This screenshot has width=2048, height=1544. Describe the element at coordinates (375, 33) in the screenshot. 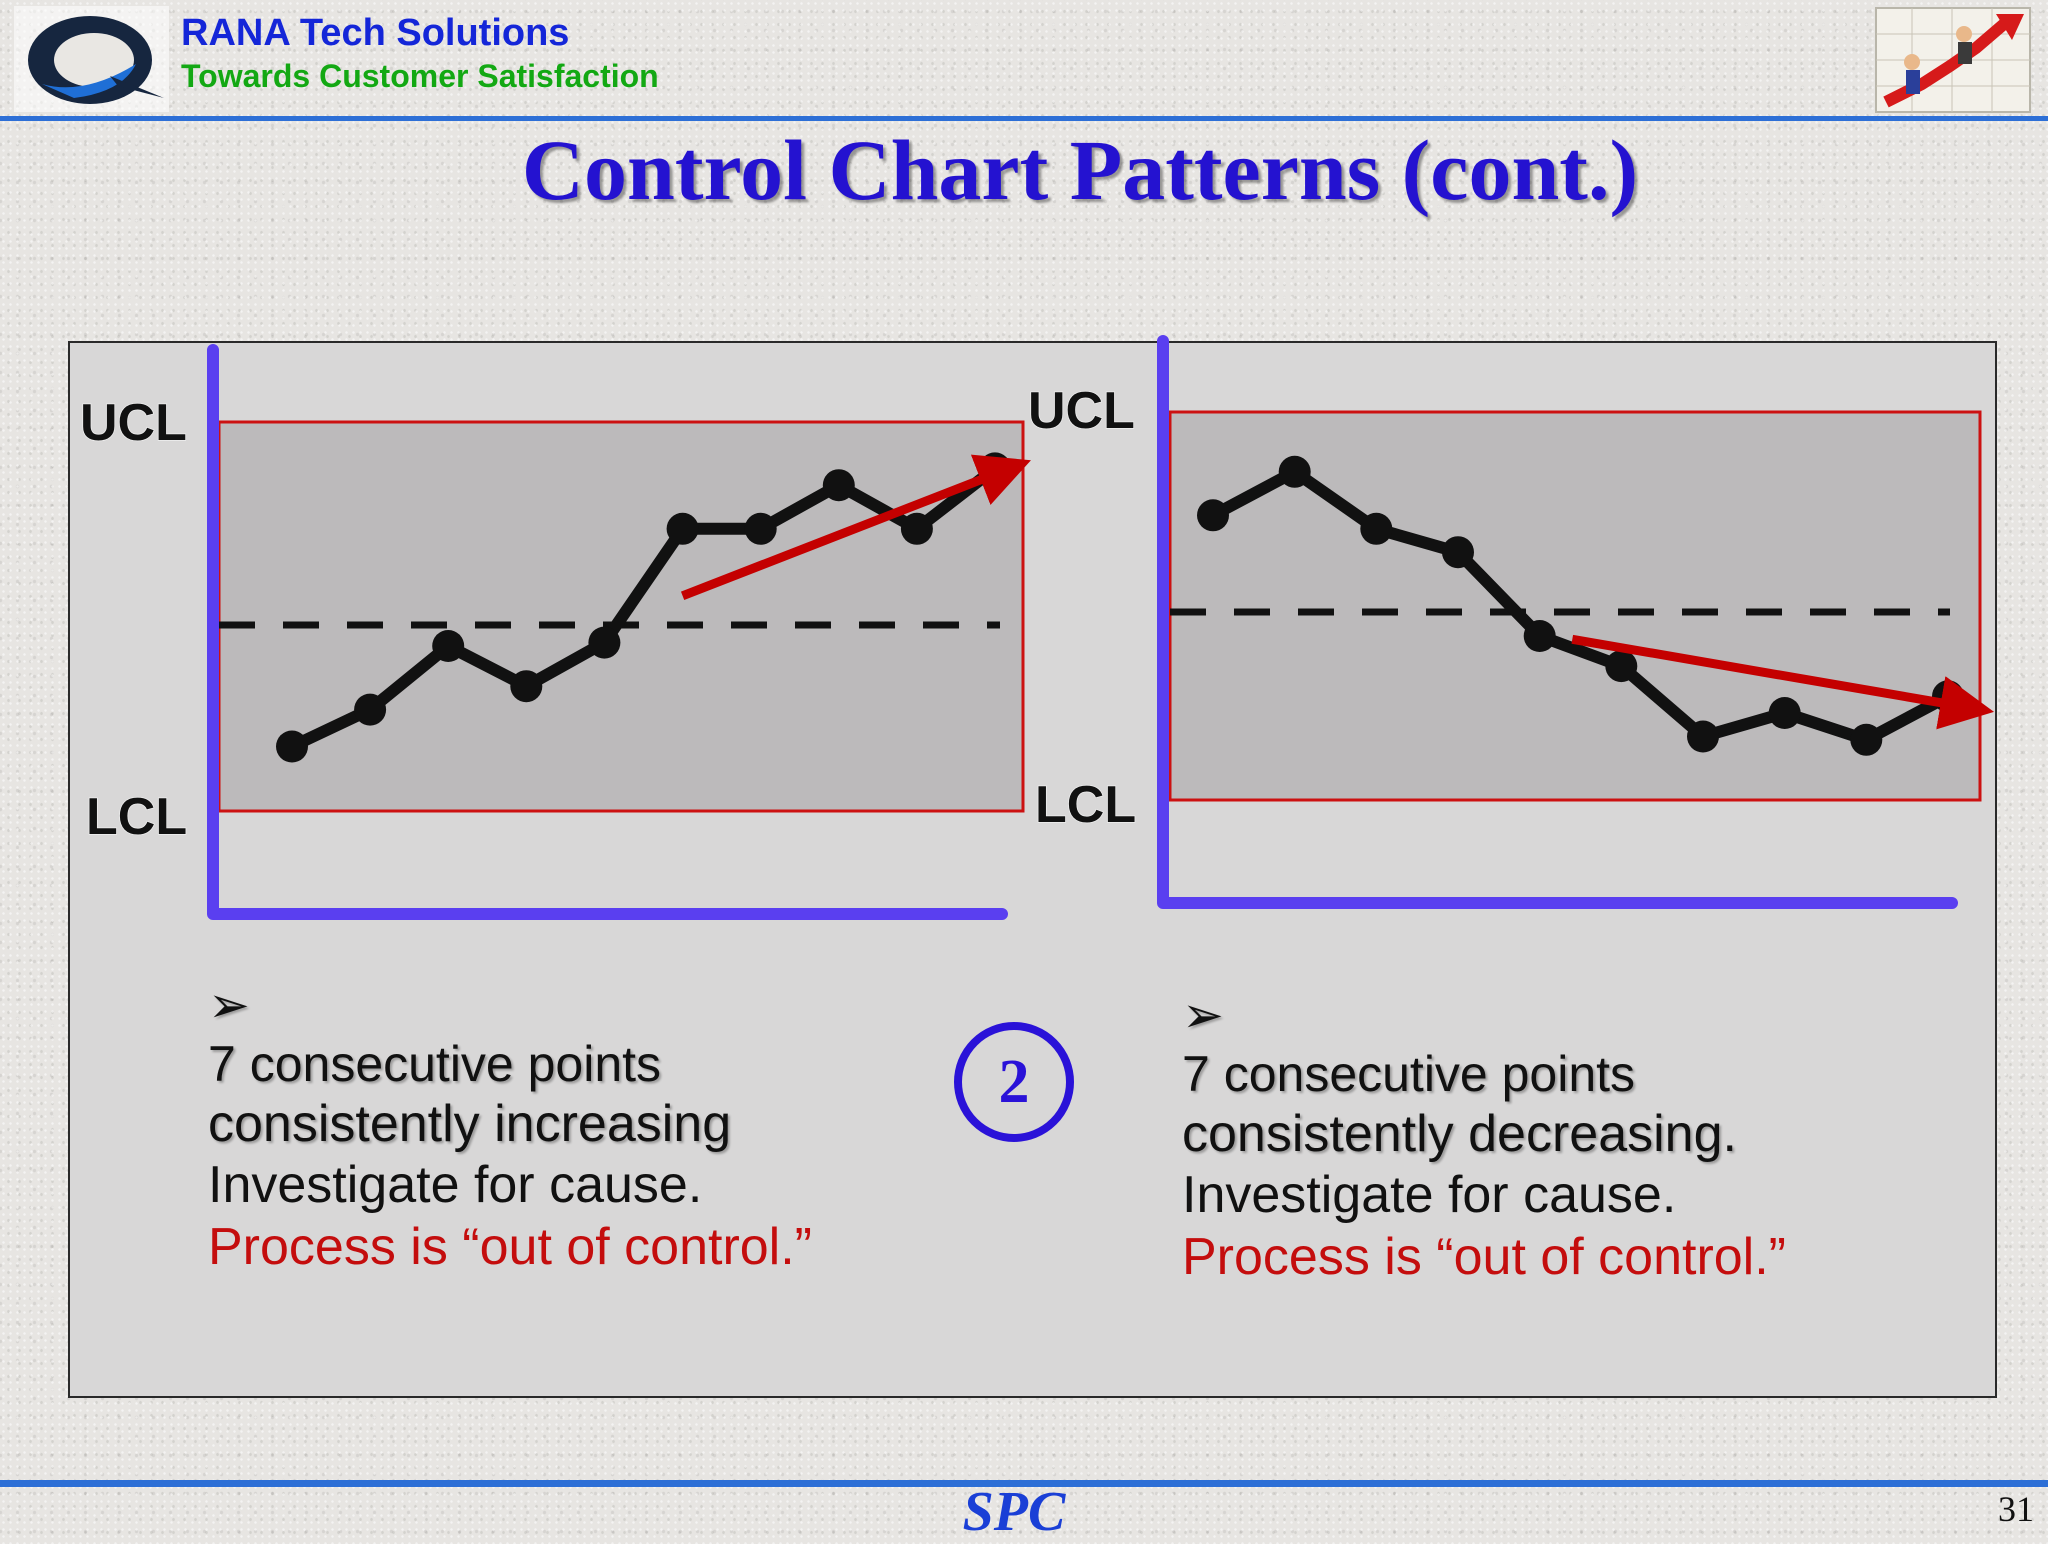

I see `company-name: RANA Tech Solutions` at that location.